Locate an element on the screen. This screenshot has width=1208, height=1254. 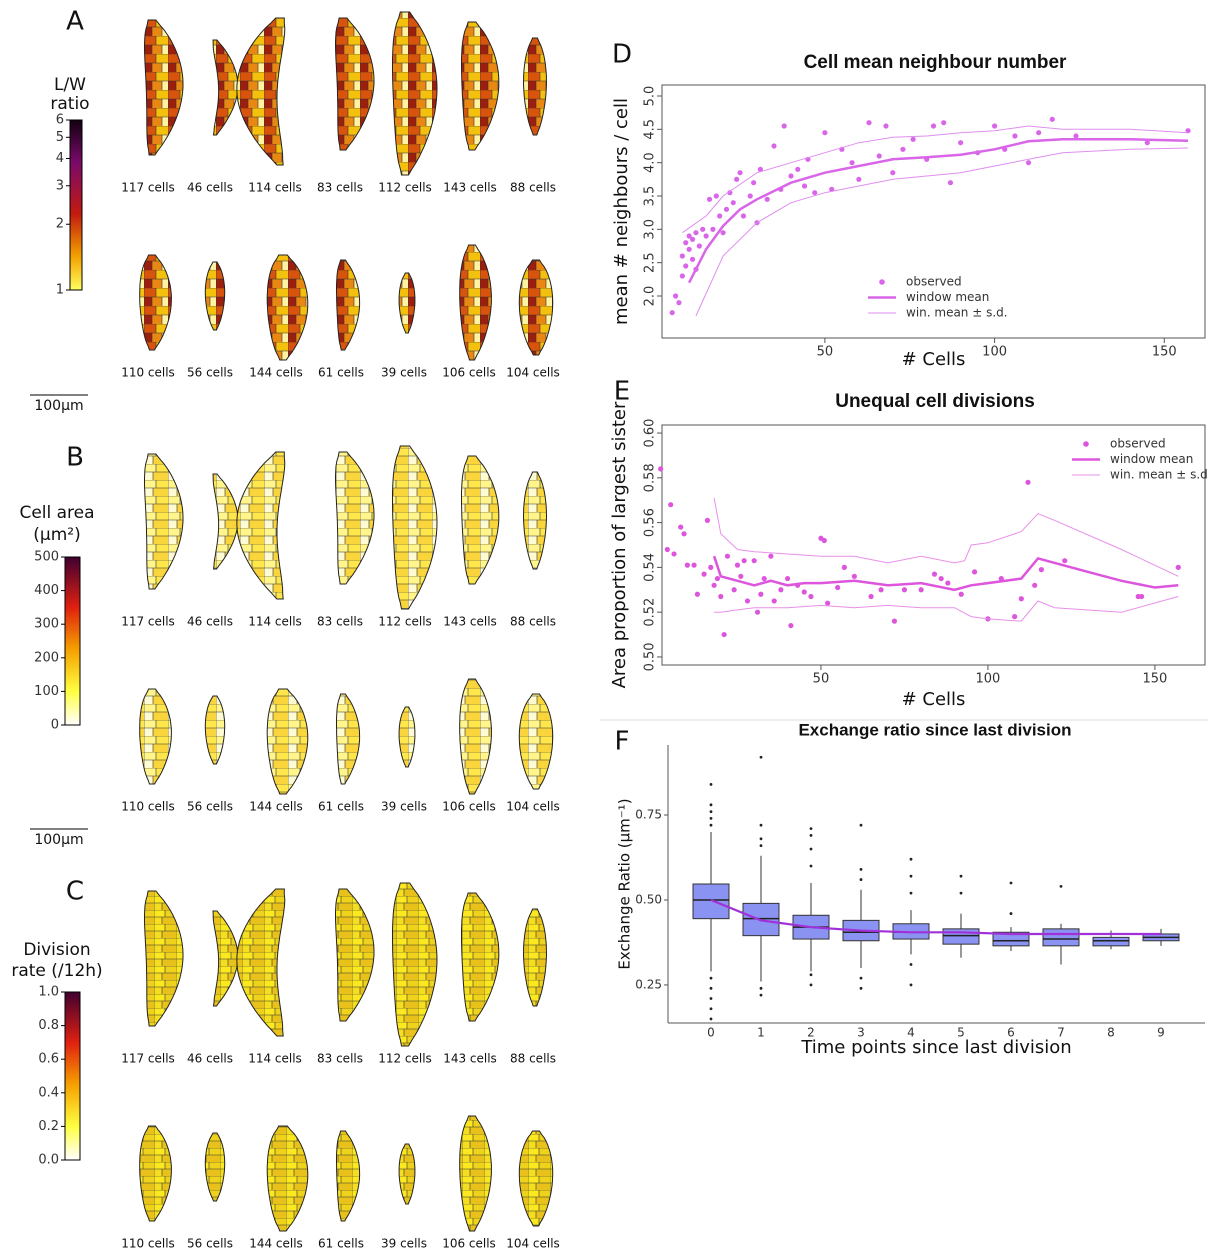
y-tick-label: 2.5 is located at coordinates (650, 262).